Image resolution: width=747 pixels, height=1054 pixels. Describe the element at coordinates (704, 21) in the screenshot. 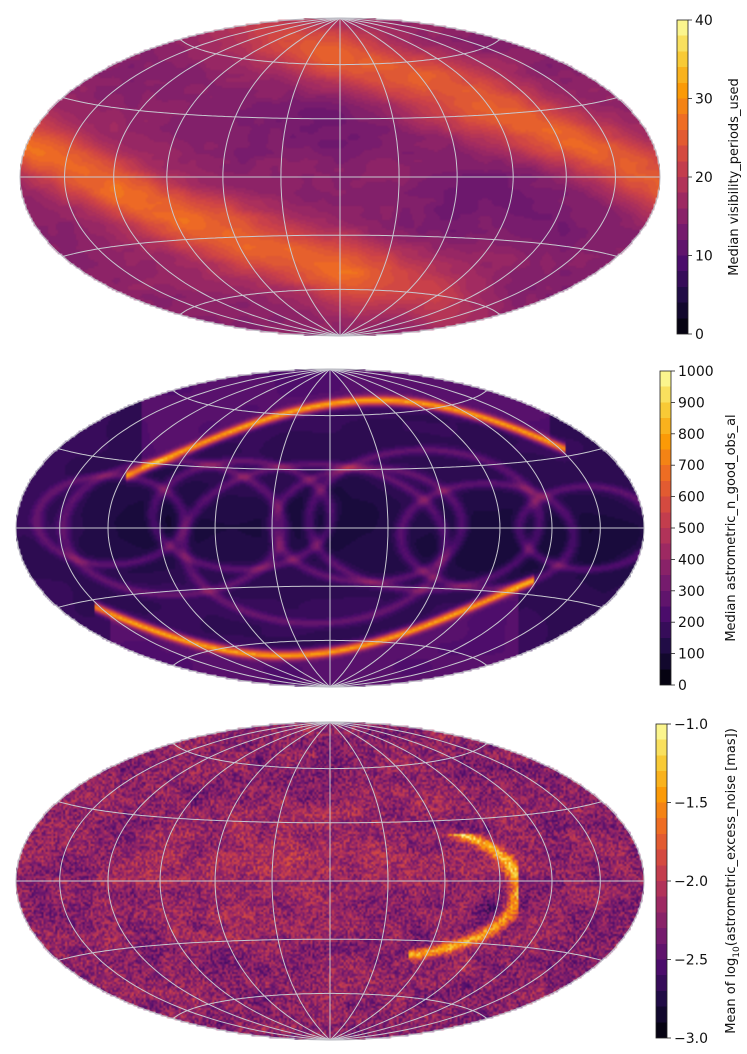

I see `colorbar-tick-label: 40` at that location.